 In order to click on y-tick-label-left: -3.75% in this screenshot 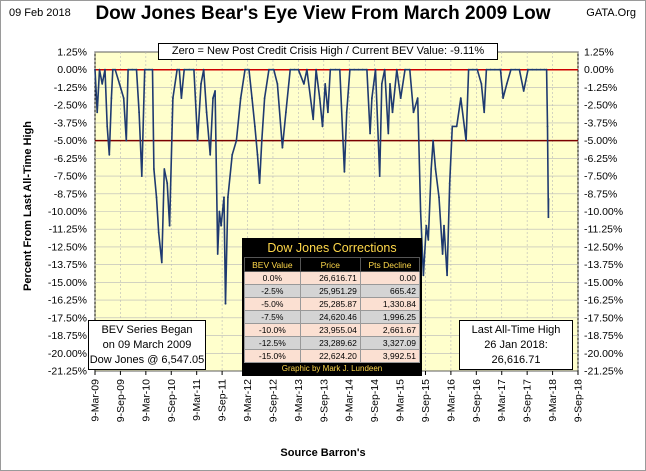, I will do `click(70, 123)`.